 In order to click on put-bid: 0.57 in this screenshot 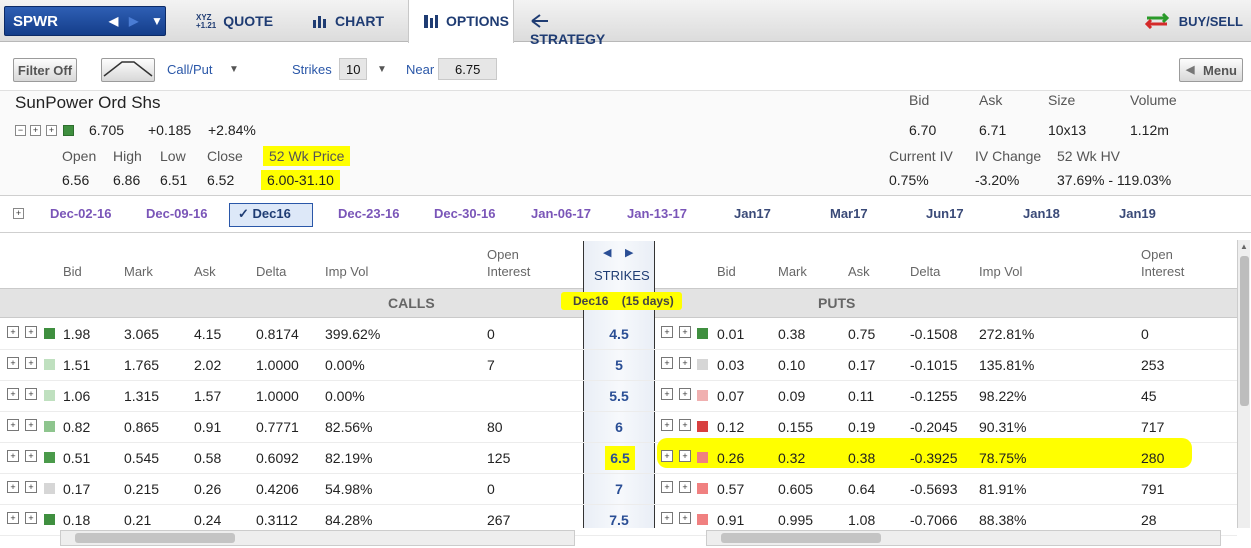, I will do `click(731, 489)`.